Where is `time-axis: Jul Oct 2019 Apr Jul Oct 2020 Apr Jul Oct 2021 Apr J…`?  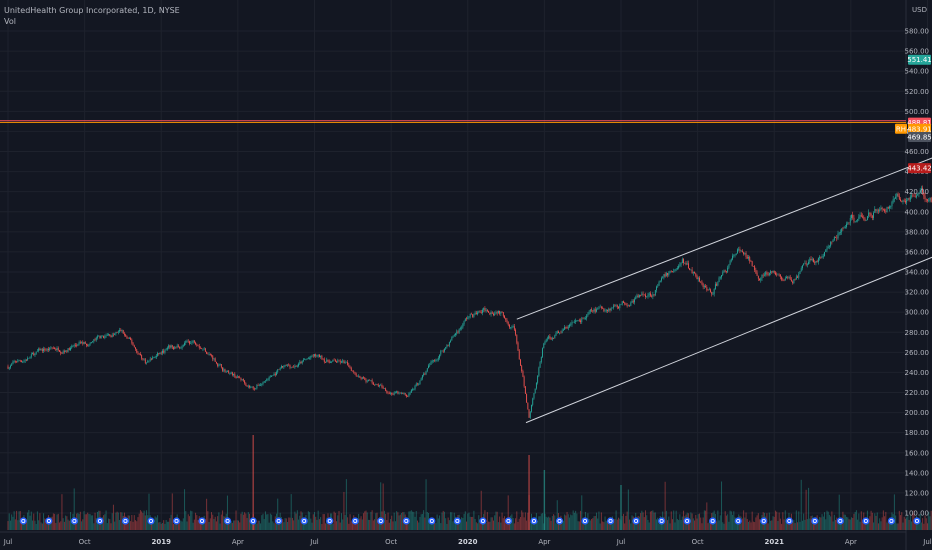
time-axis: Jul Oct 2019 Apr Jul Oct 2020 Apr Jul Oct 2021 Apr J… is located at coordinates (467, 542).